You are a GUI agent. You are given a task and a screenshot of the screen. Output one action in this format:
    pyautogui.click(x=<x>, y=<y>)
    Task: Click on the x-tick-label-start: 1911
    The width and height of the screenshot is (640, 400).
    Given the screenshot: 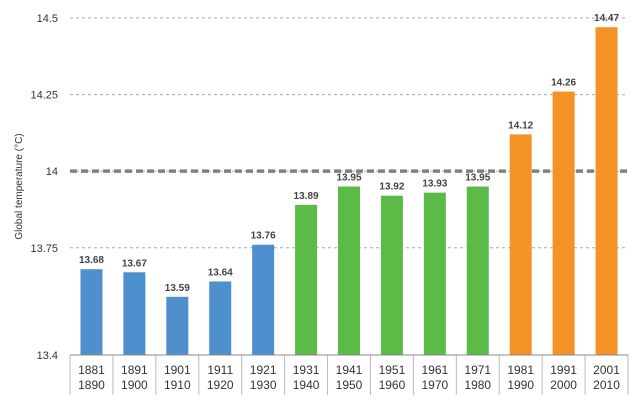 What is the action you would take?
    pyautogui.click(x=220, y=370)
    